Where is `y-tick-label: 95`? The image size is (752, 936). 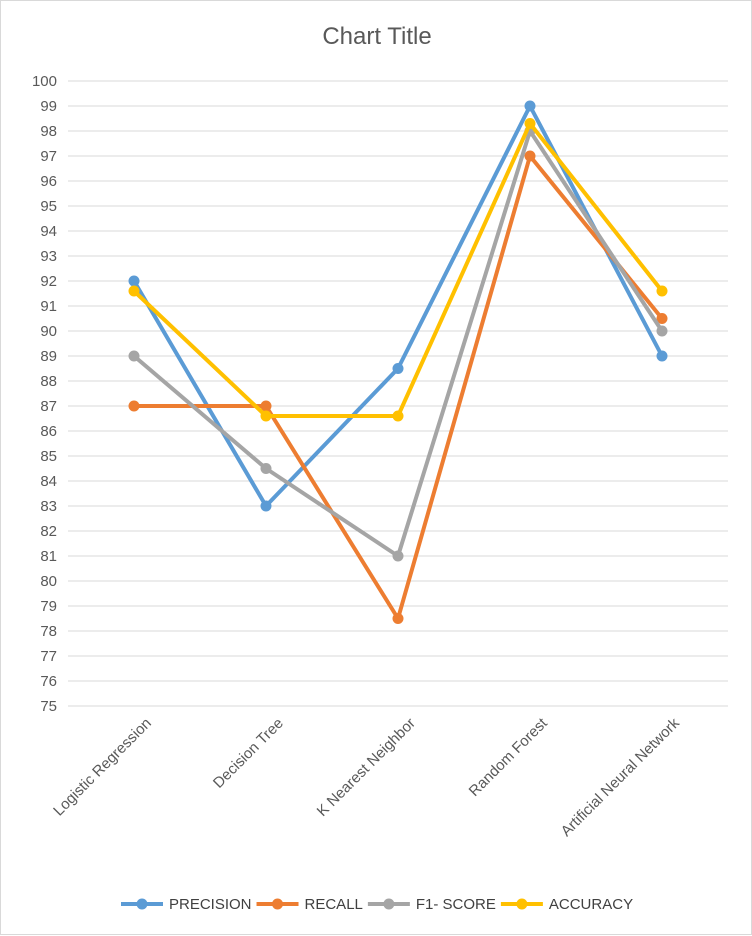 y-tick-label: 95 is located at coordinates (48, 206).